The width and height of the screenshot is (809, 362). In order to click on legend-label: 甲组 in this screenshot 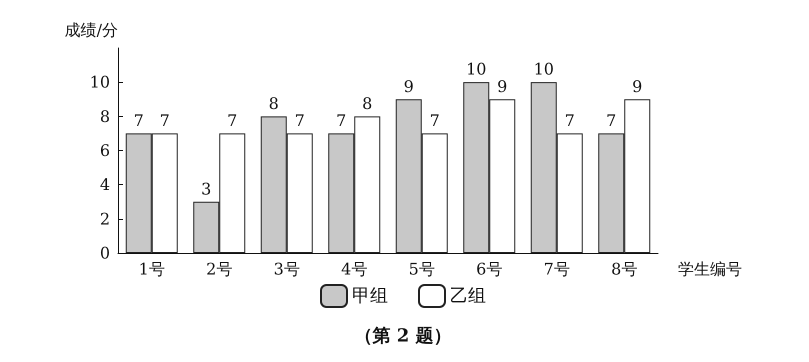, I will do `click(370, 296)`.